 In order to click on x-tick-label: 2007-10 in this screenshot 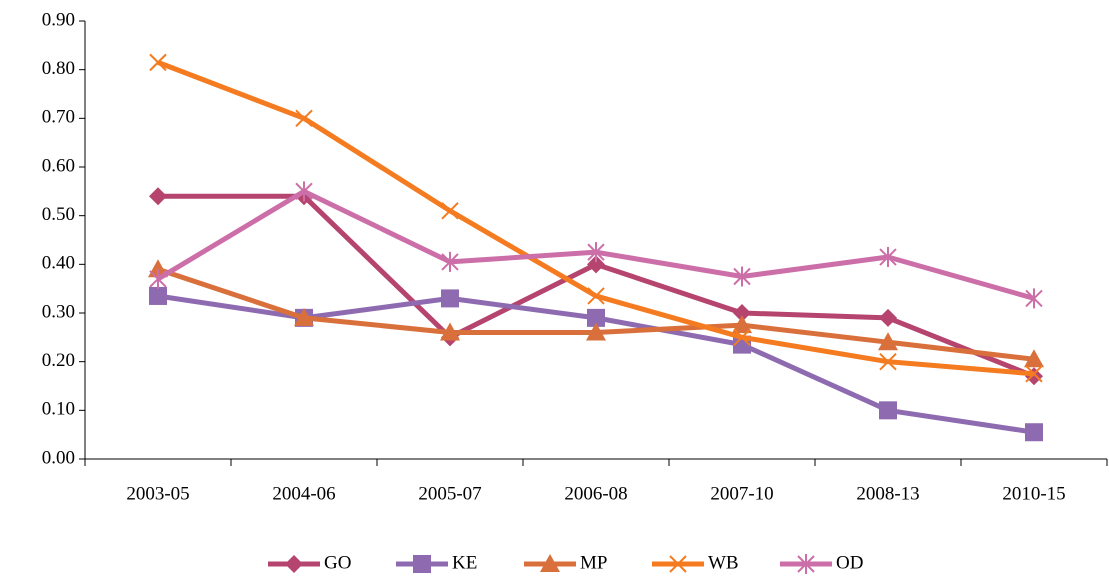, I will do `click(741, 493)`.